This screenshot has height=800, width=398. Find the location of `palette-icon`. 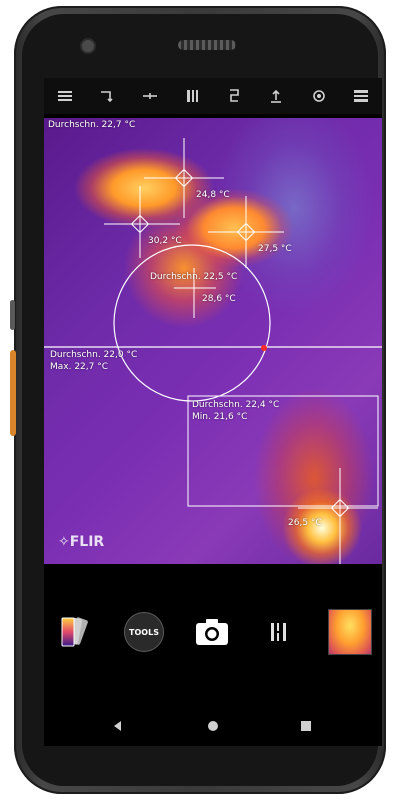

palette-icon is located at coordinates (76, 632).